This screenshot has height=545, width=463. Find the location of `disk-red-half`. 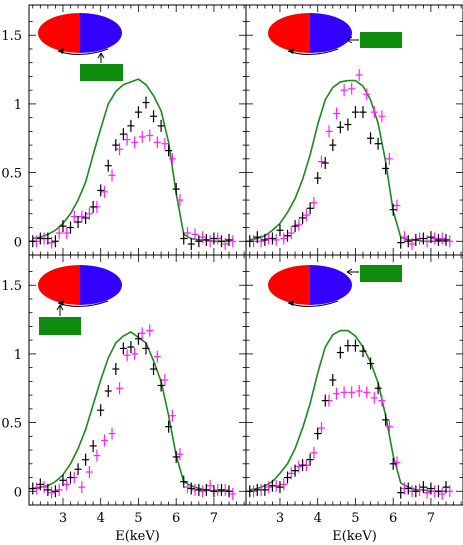

disk-red-half is located at coordinates (289, 33).